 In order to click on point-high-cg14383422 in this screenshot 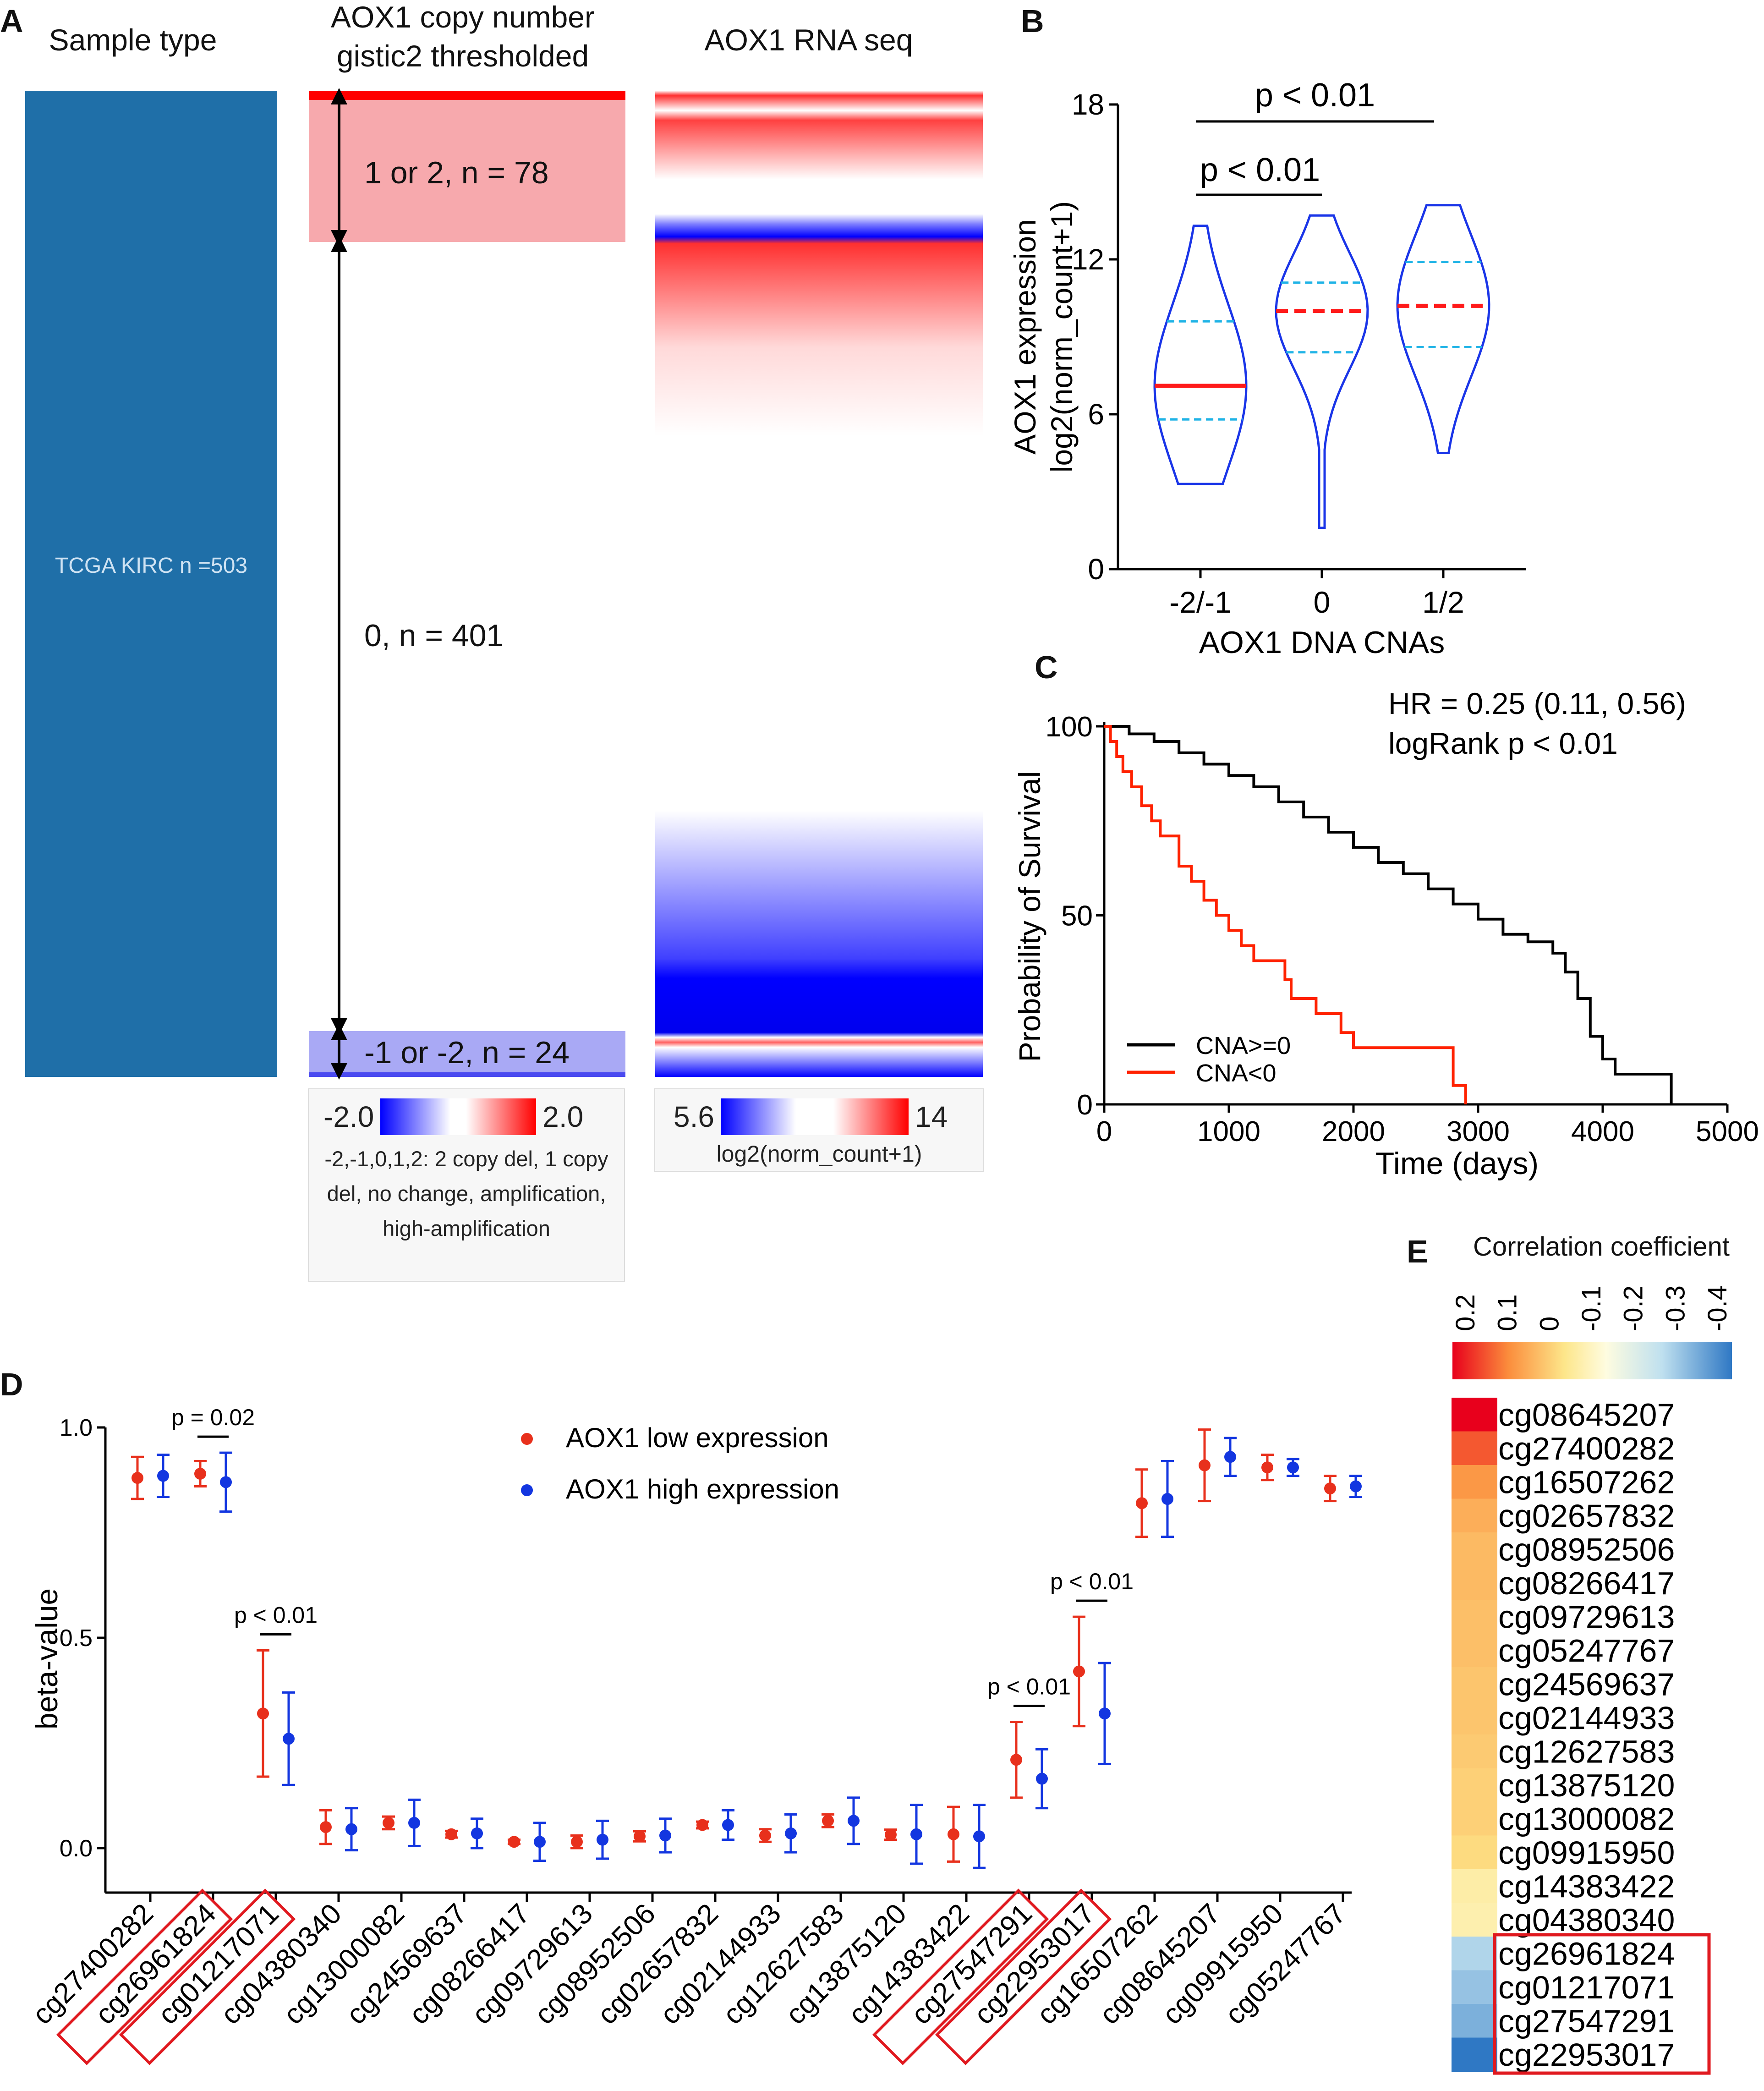, I will do `click(979, 1836)`.